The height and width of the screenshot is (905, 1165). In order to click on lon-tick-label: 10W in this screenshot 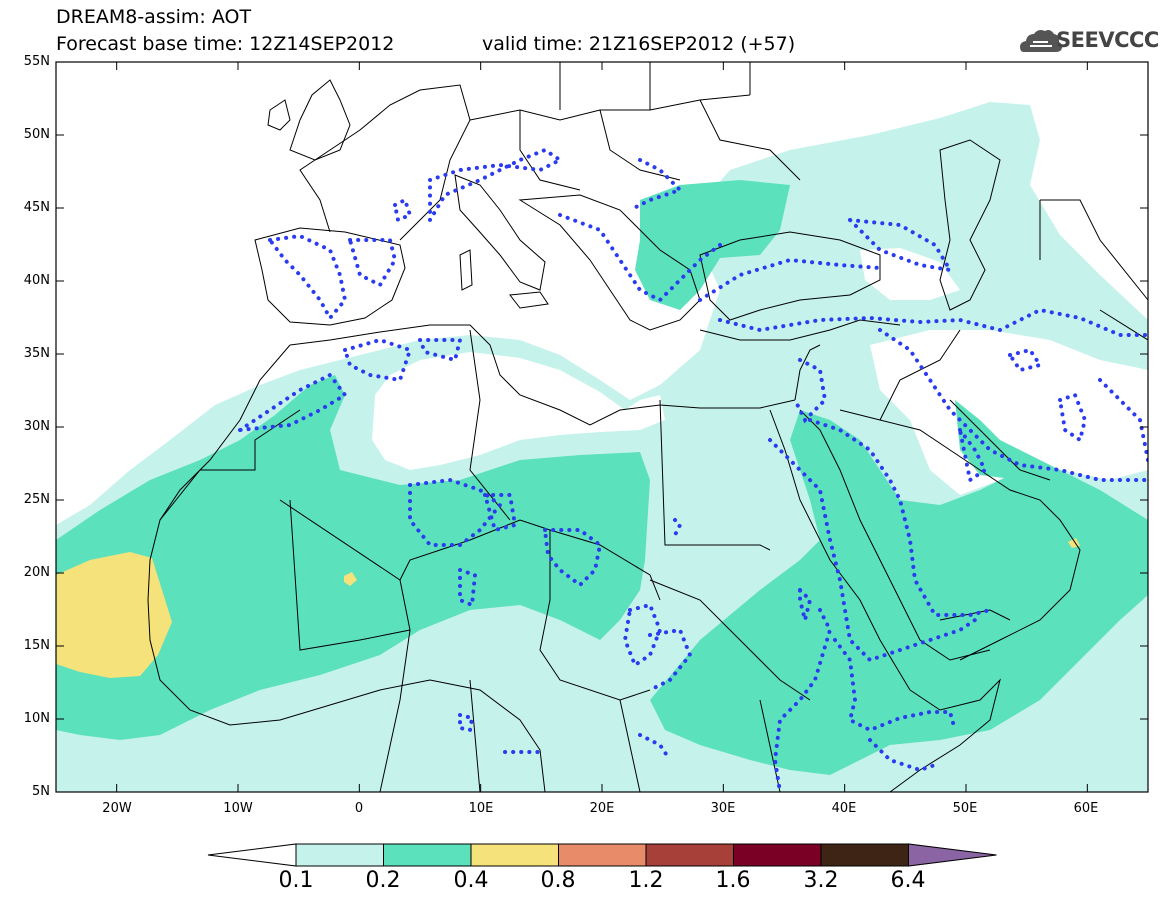, I will do `click(238, 808)`.